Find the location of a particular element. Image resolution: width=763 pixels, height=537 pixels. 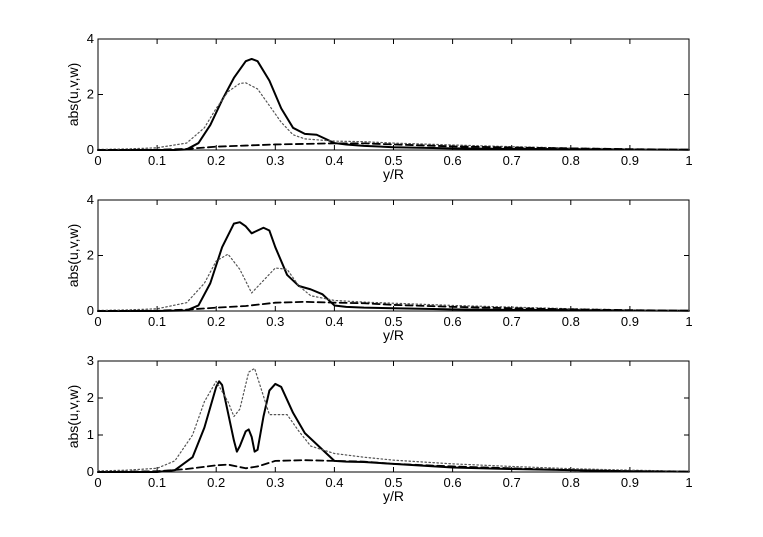

chart-1-xtick-label: 0 is located at coordinates (97, 160).